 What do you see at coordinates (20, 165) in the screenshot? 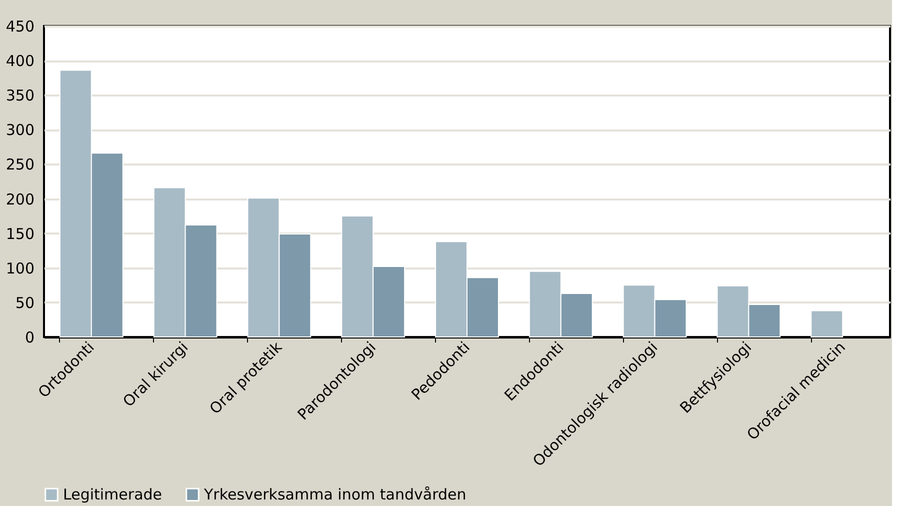
I see `y-tick-label: 250` at bounding box center [20, 165].